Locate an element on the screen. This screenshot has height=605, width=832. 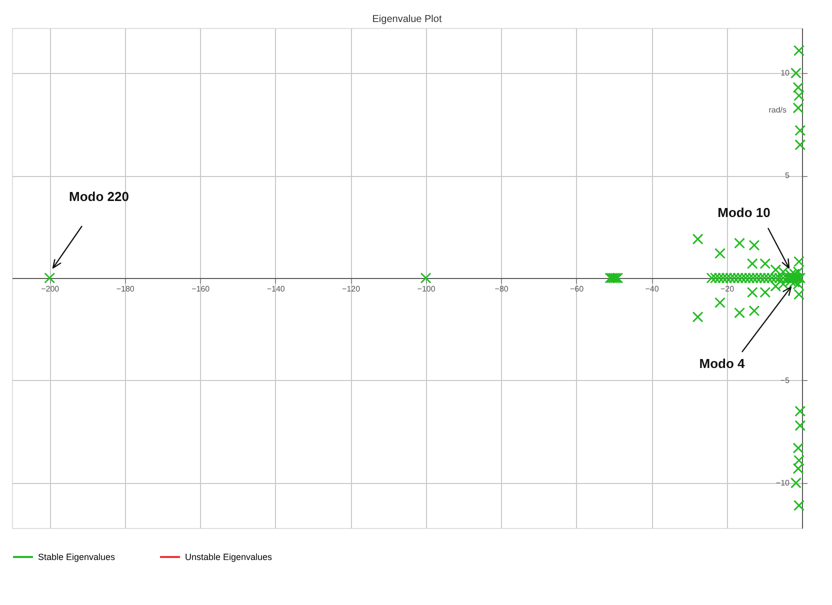
legend-label: Unstable Eigenvalues is located at coordinates (229, 557).